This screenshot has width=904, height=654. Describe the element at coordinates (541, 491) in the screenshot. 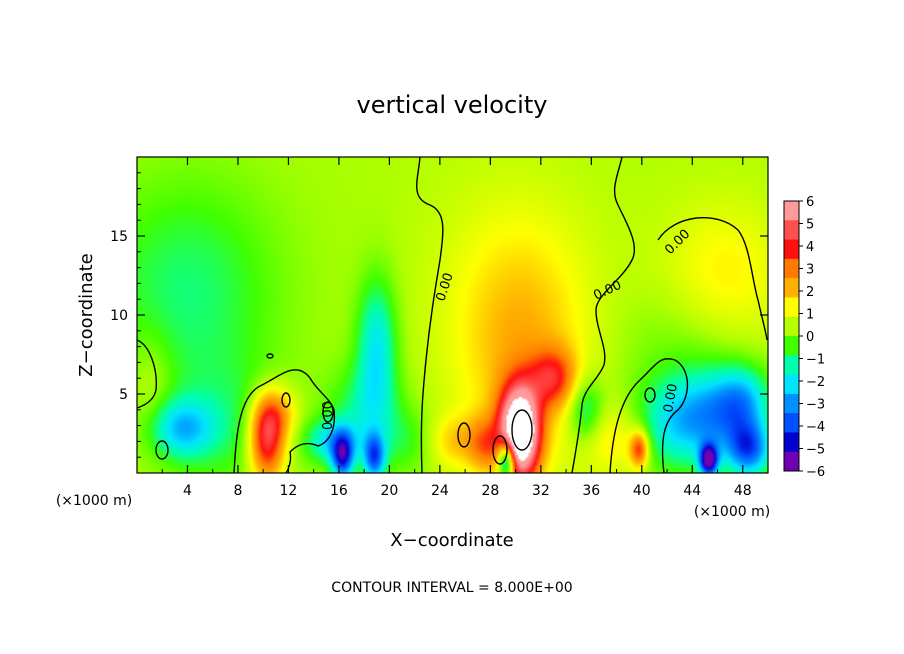

I see `x-tick-label: 32` at that location.